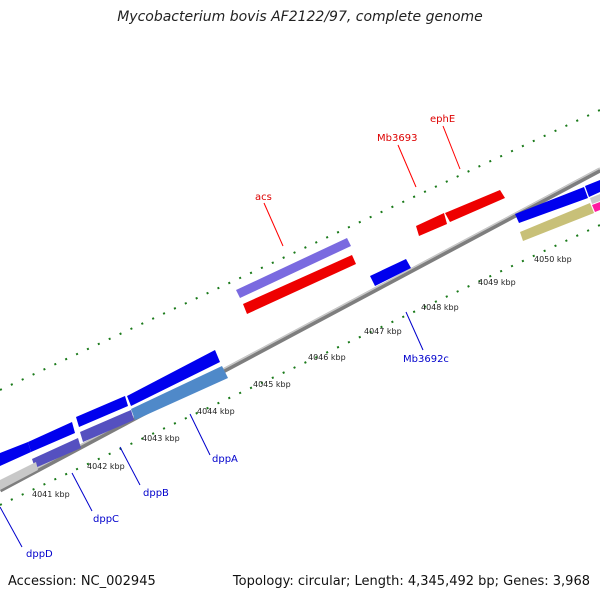  What do you see at coordinates (272, 384) in the screenshot?
I see `scale-label: 4045 kbp` at bounding box center [272, 384].